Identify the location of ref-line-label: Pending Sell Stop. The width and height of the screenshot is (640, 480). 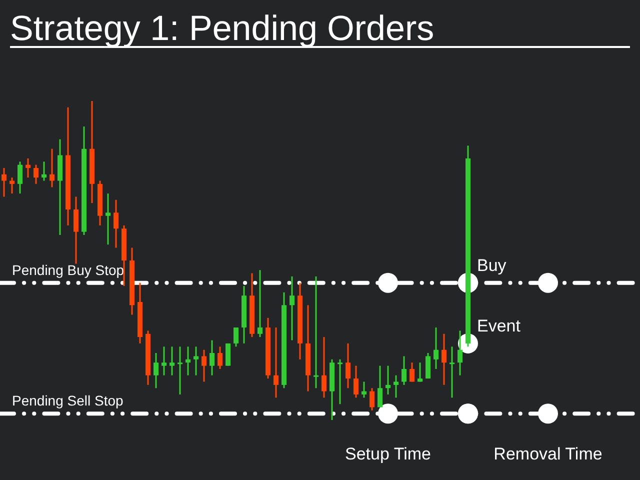
(68, 400).